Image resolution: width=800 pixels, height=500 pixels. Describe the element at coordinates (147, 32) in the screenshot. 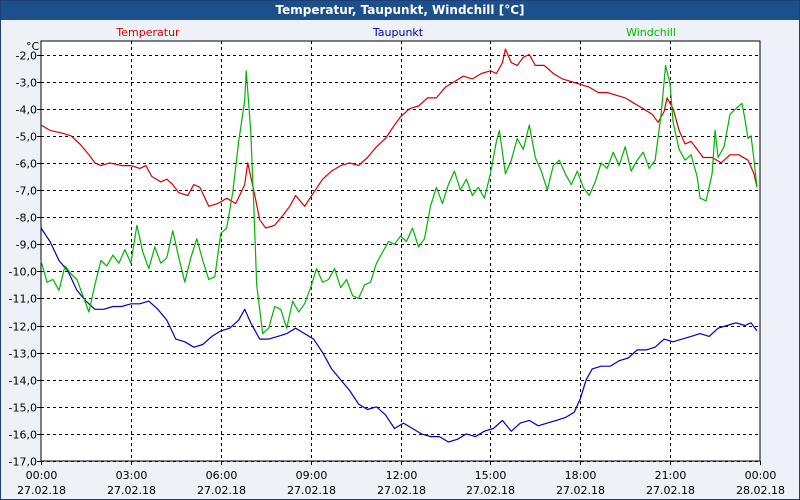

I see `legend-temperatur: Temperatur` at that location.